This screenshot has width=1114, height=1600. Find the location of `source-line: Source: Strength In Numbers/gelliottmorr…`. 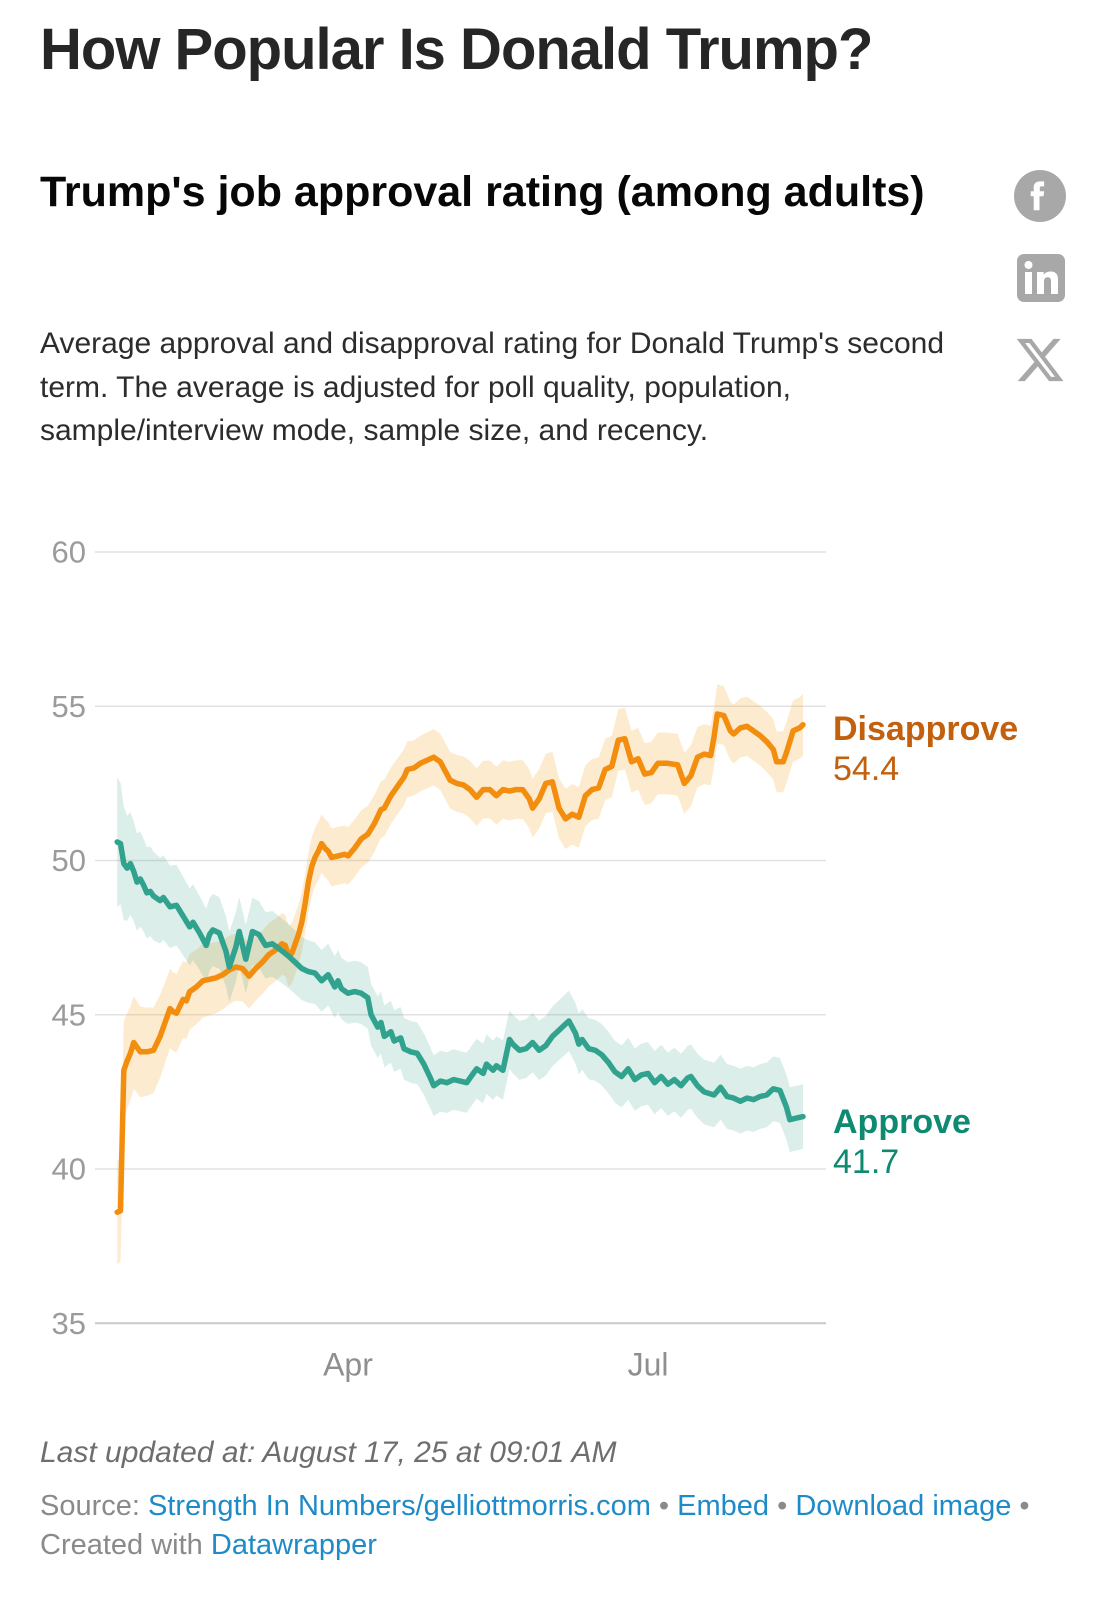

source-line: Source: Strength In Numbers/gelliottmorr… is located at coordinates (560, 1525).